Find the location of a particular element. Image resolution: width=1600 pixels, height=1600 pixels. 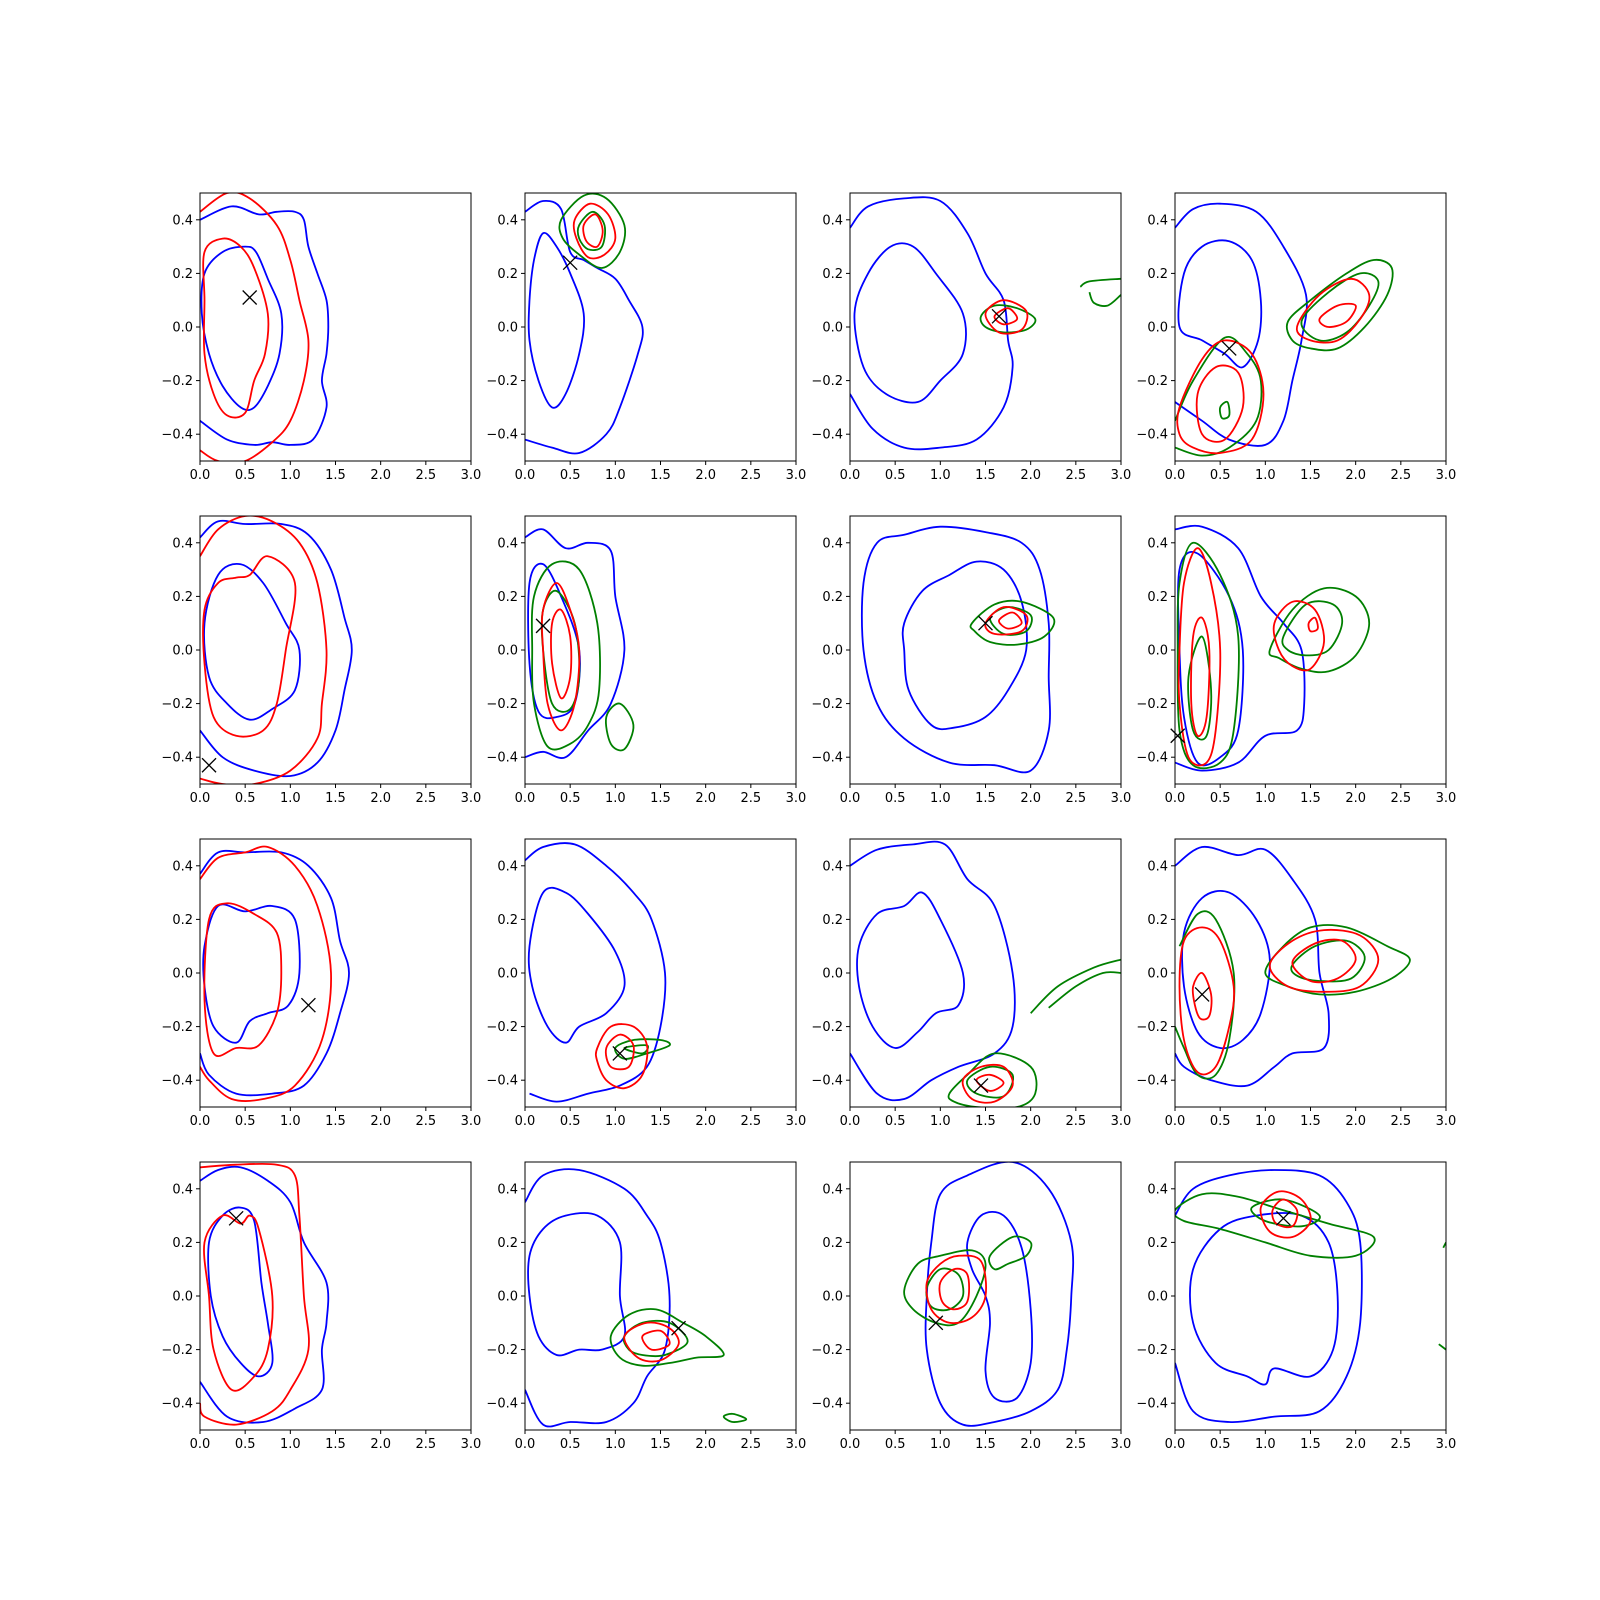

subplot-r2-c1: 0.0 0.5 1.0 1.5 2.0 2.5 3.0 −0.4 −0.2 0.0 0.2 0.4 is located at coordinates (321, 660).